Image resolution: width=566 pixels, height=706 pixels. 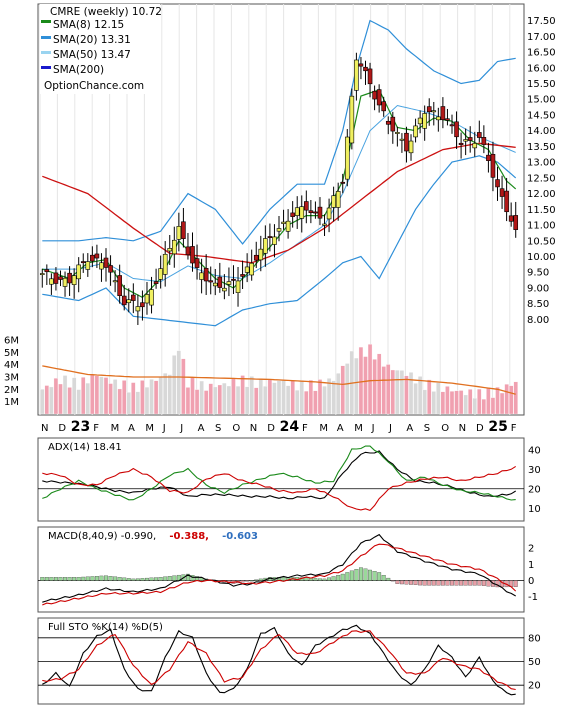 I want to click on series-line-di, so click(x=279, y=488).